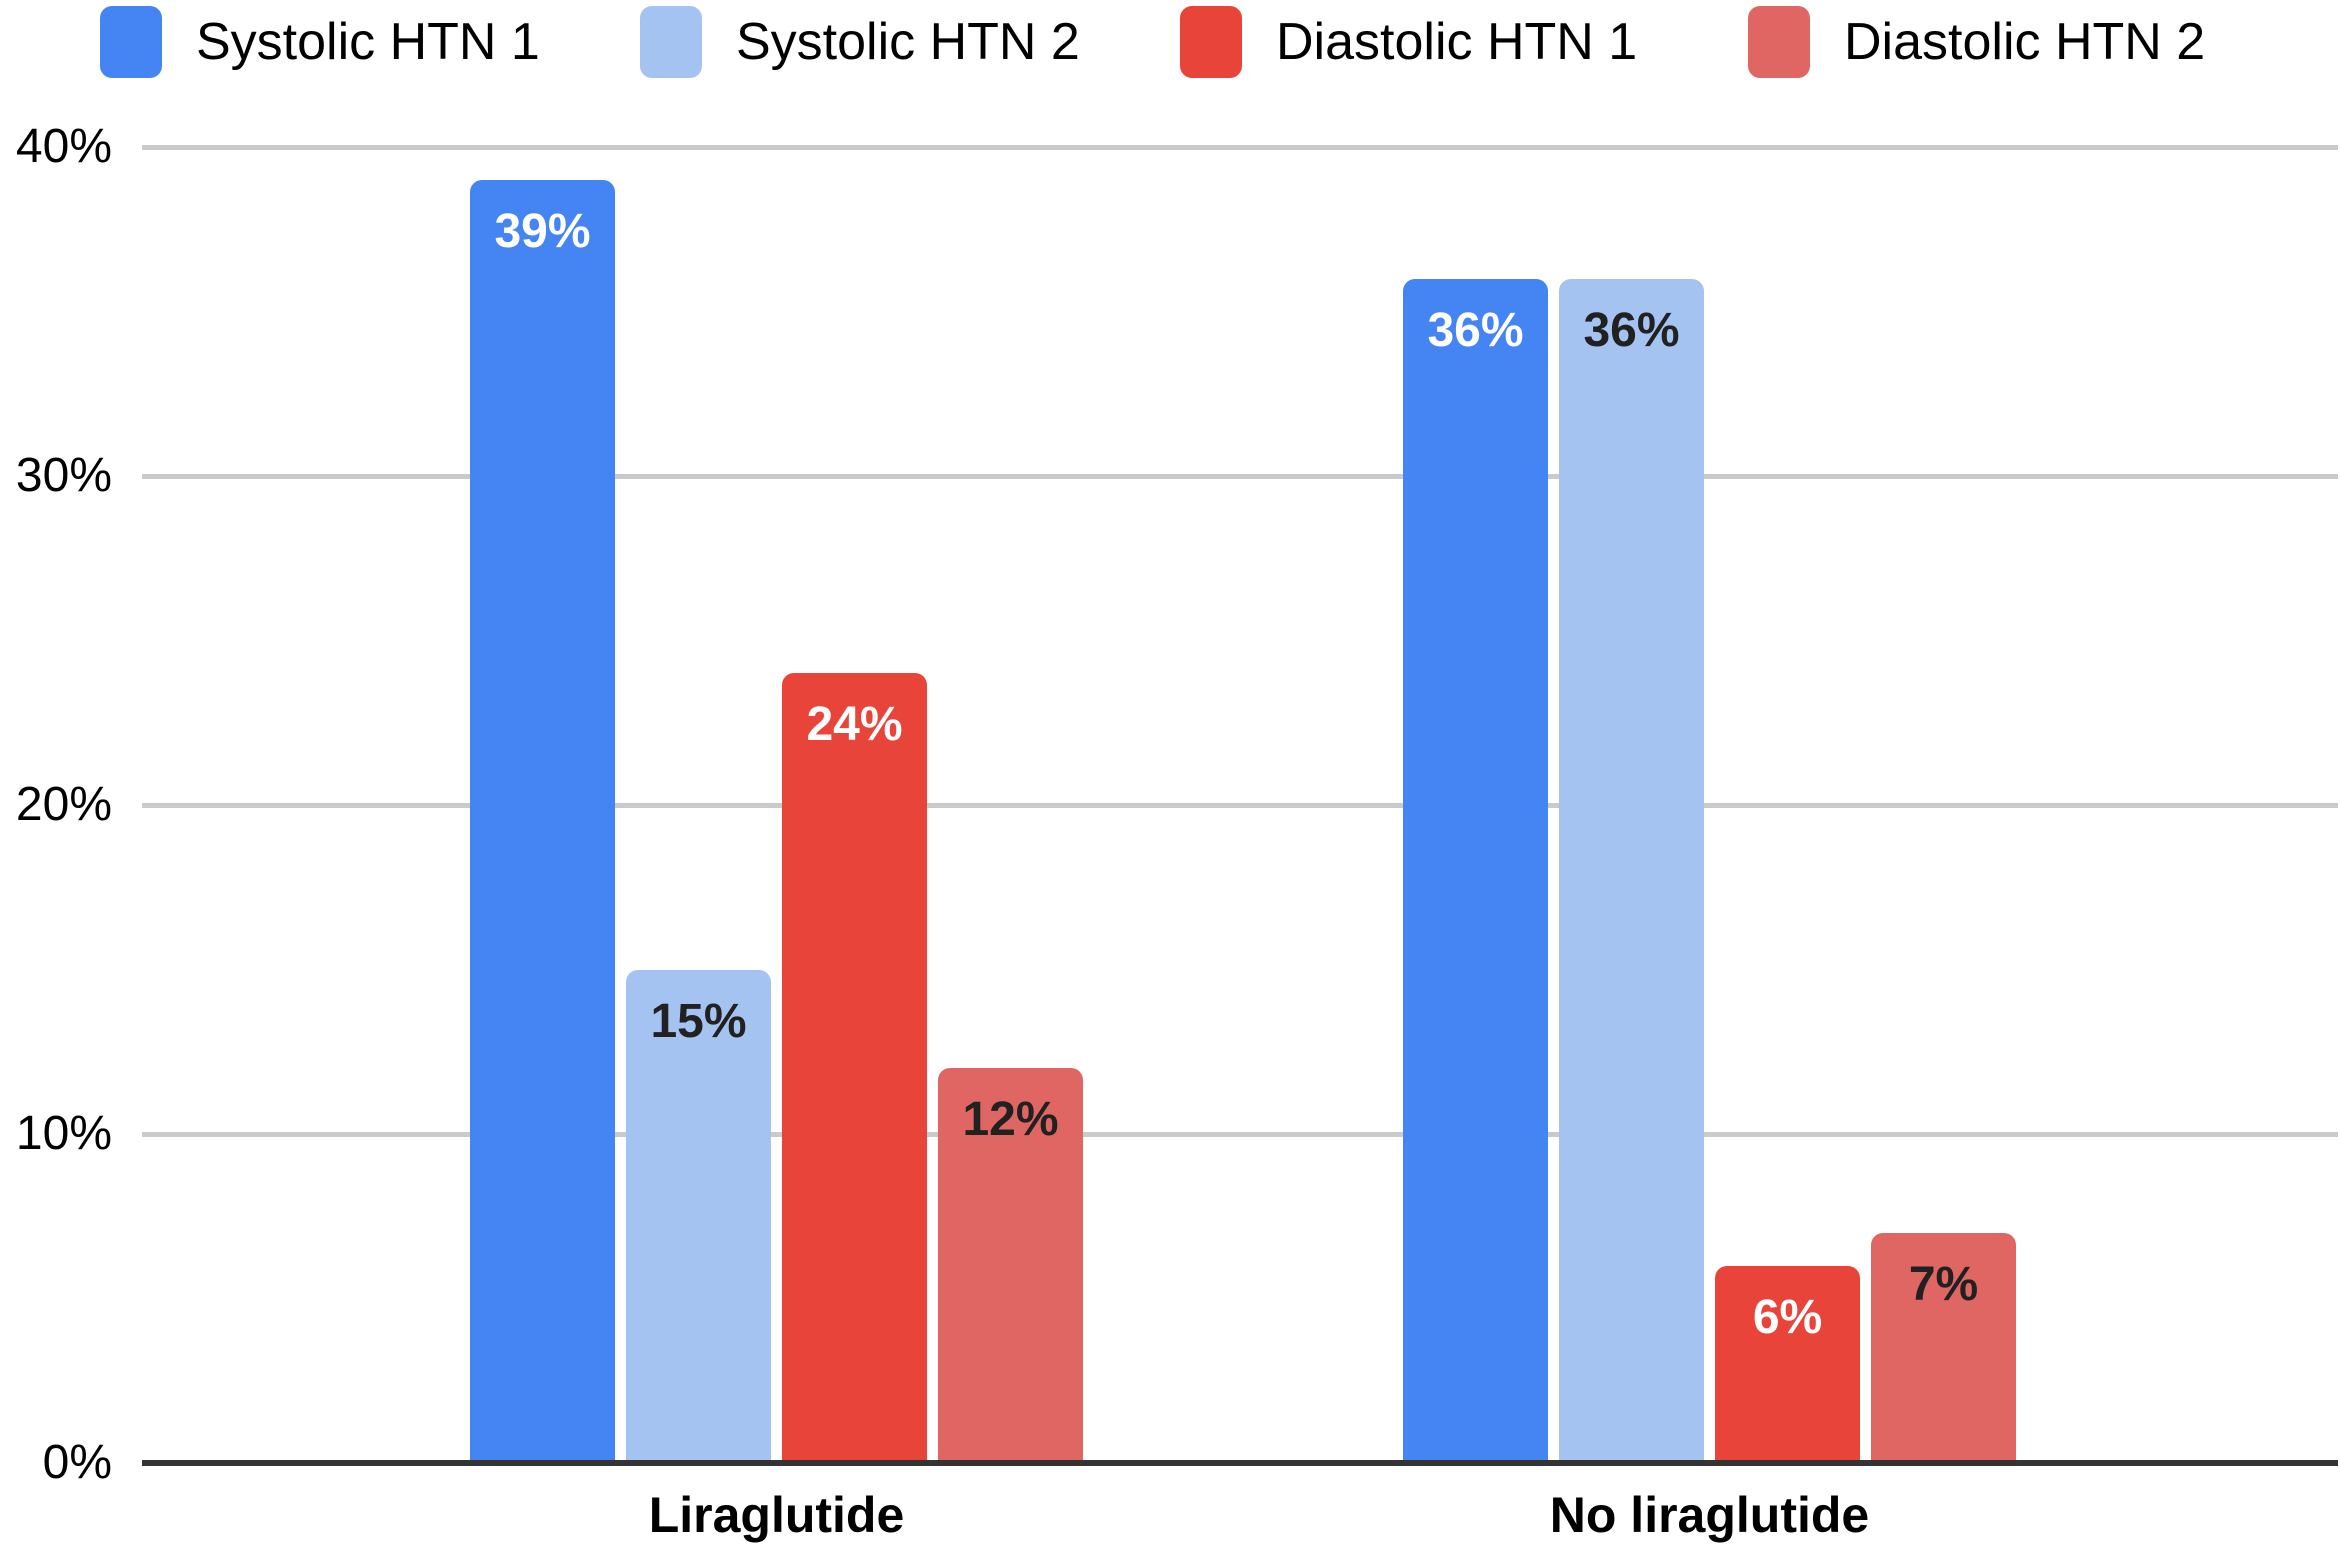 Image resolution: width=2340 pixels, height=1552 pixels. I want to click on bar-value-label-no-liraglutide-diastolic-htn-2: 7%, so click(1943, 1284).